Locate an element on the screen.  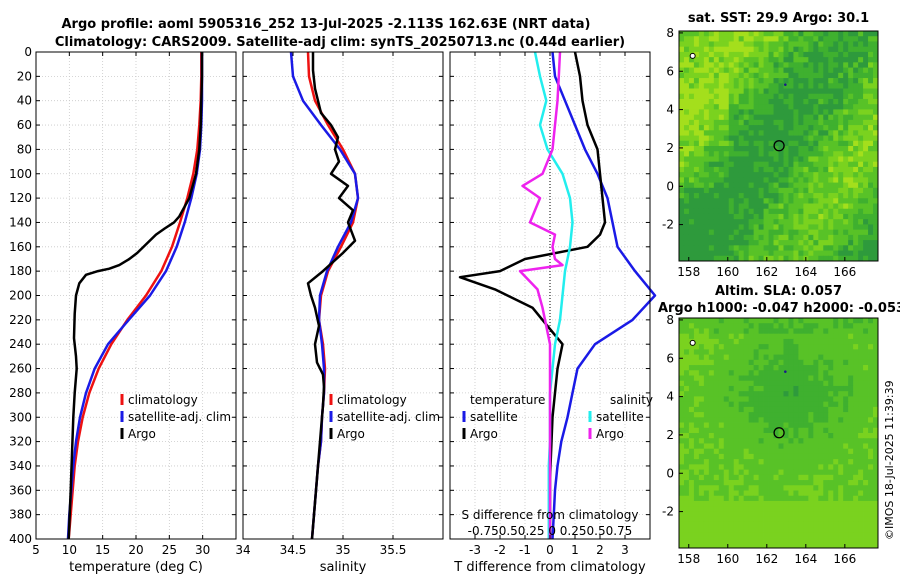
legend-label: satellite-adj. clim is located at coordinates (388, 417).